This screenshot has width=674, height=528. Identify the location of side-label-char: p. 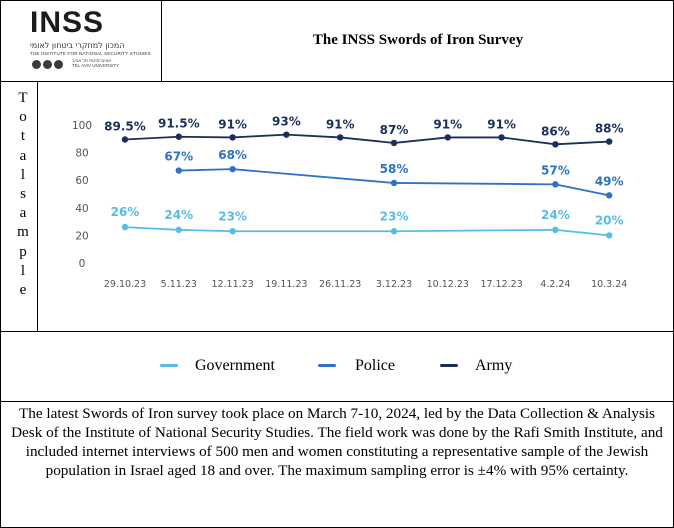
(23, 251).